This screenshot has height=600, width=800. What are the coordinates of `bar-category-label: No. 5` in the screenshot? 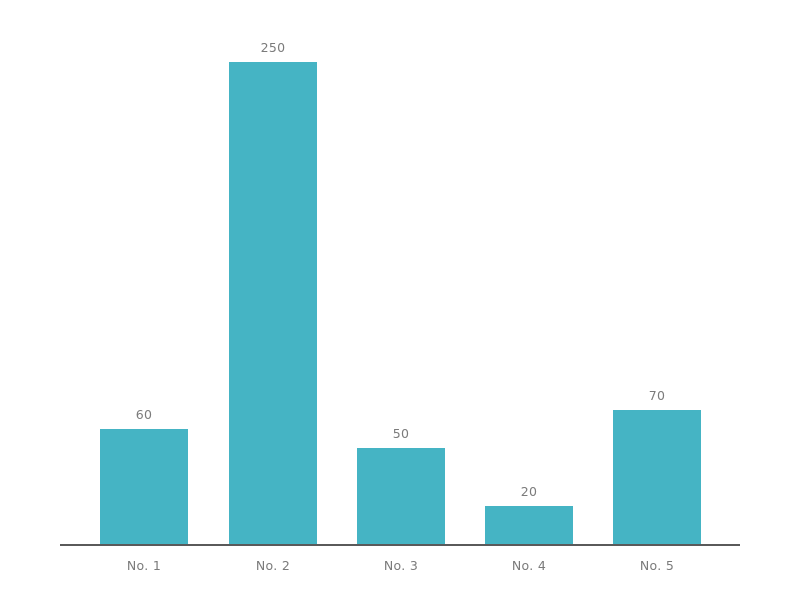 It's located at (657, 565).